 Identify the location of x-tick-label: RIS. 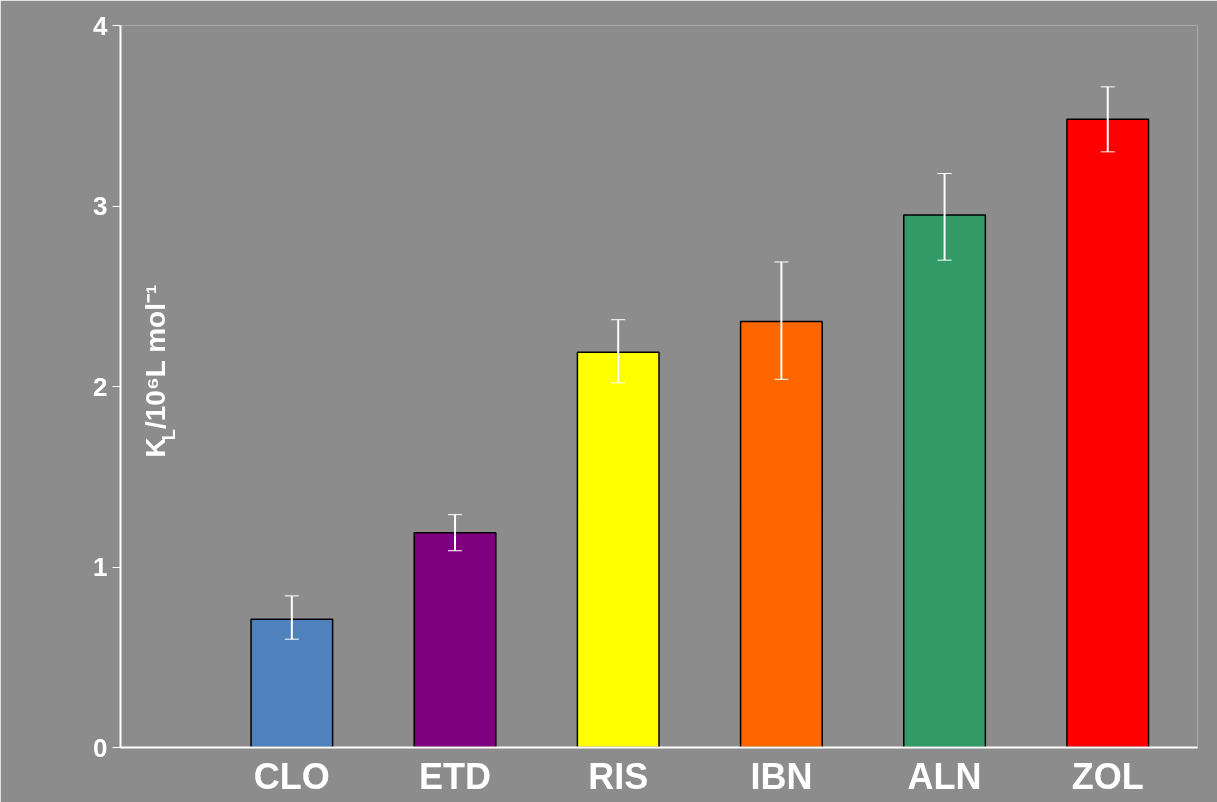
(618, 776).